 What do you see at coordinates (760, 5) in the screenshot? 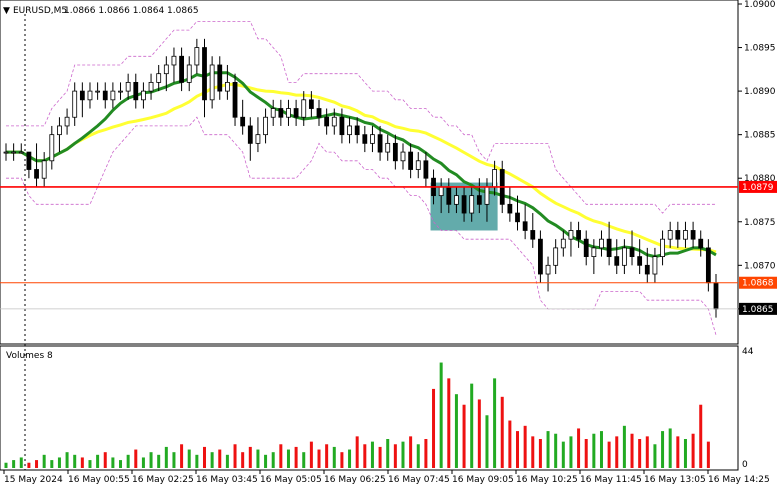
I see `price-scale-label: 1.0900` at bounding box center [760, 5].